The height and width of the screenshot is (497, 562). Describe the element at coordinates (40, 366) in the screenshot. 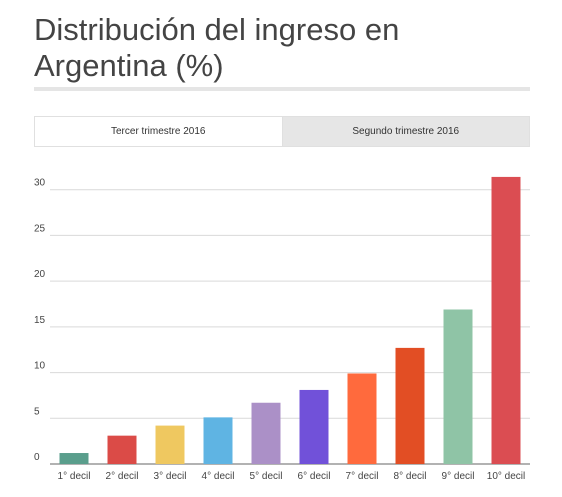

I see `y-tick-label: 10` at that location.